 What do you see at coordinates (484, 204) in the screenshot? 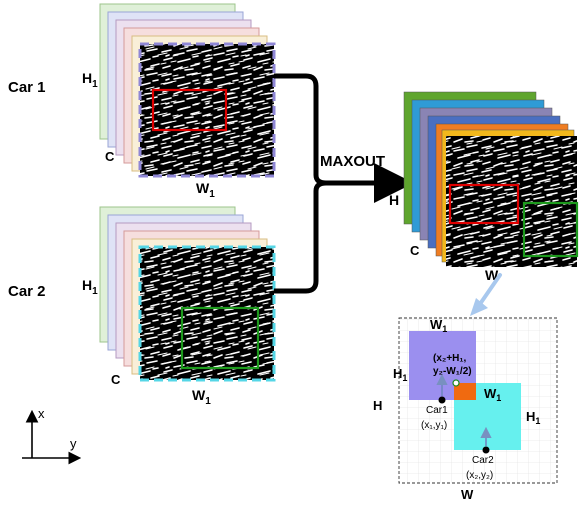
I see `output-roi-car1` at bounding box center [484, 204].